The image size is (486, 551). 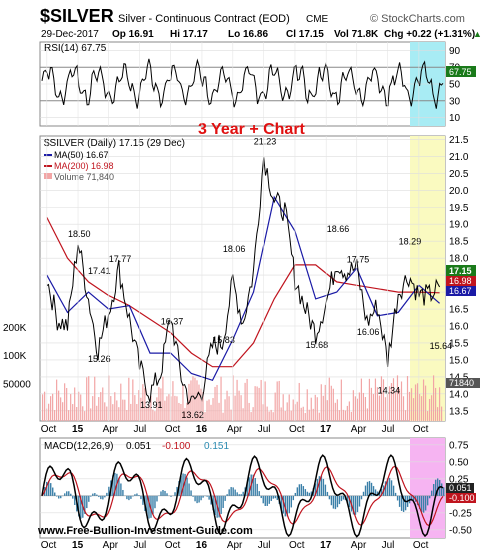 What do you see at coordinates (460, 530) in the screenshot?
I see `macd-tick-label: -0.50` at bounding box center [460, 530].